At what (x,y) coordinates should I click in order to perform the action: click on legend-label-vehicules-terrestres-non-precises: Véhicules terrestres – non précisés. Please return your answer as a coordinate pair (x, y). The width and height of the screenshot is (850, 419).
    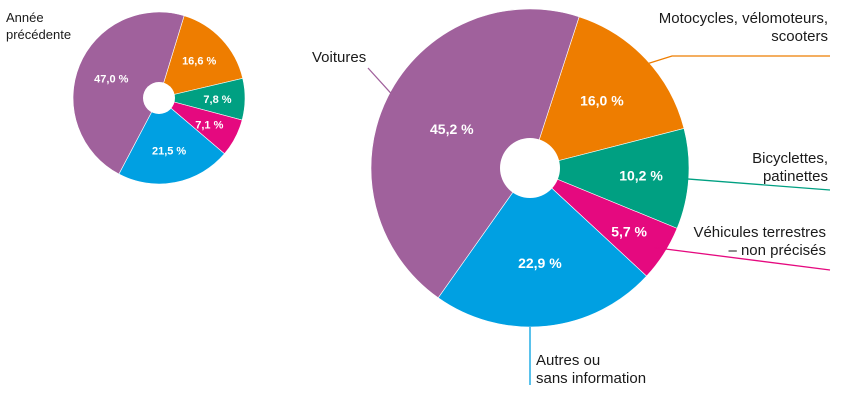
    Looking at the image, I should click on (759, 241).